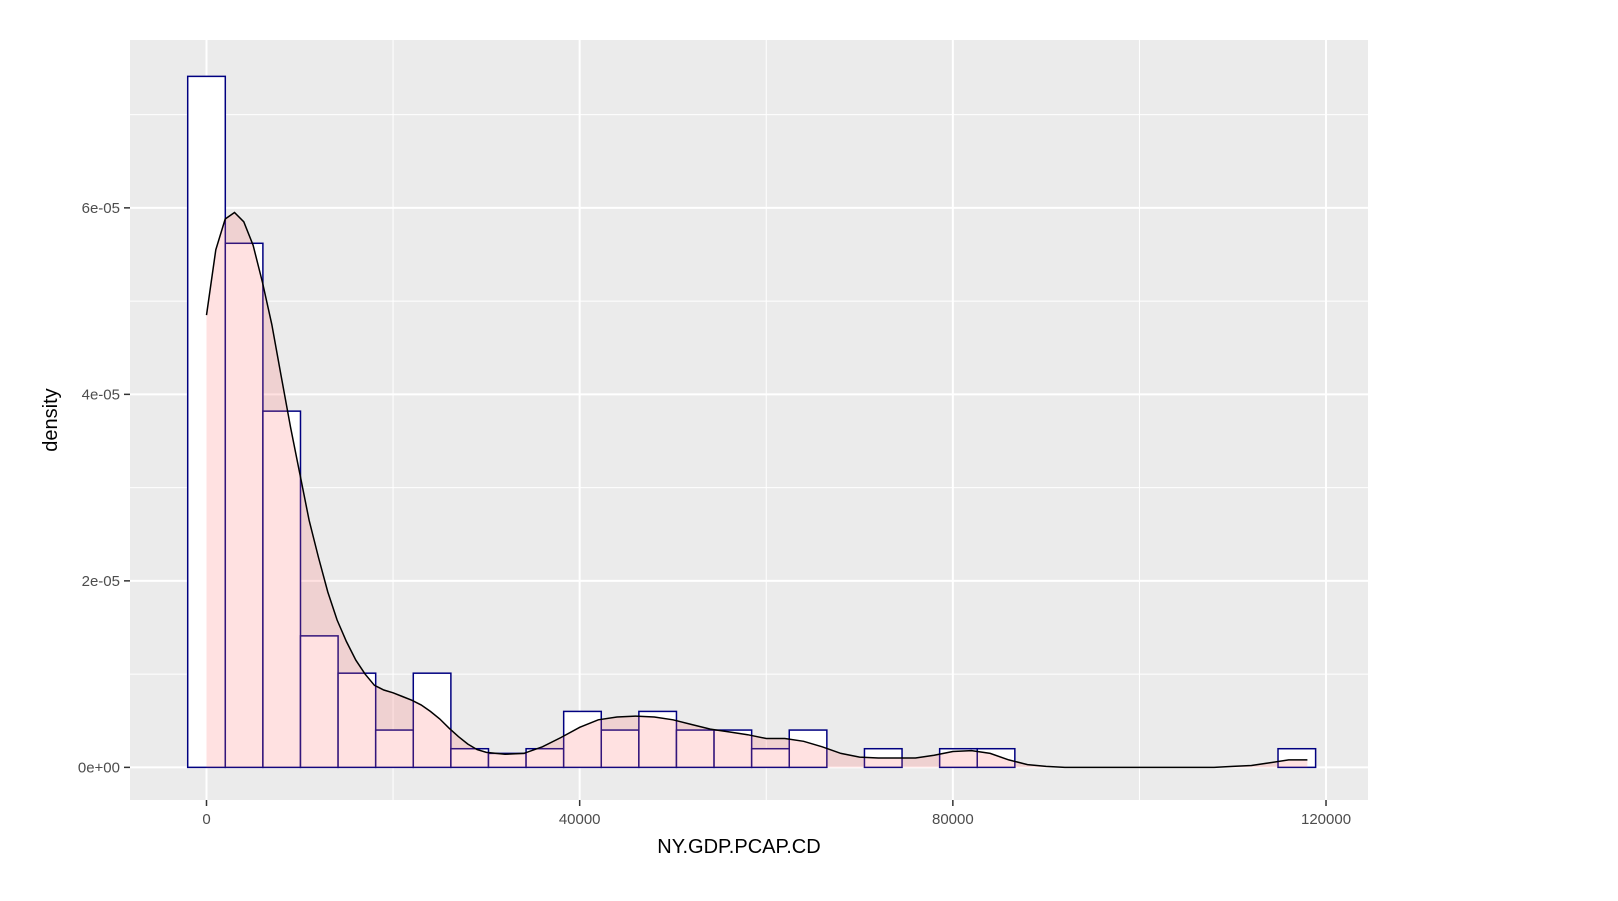  Describe the element at coordinates (953, 819) in the screenshot. I see `x-tick-label: 80000` at that location.